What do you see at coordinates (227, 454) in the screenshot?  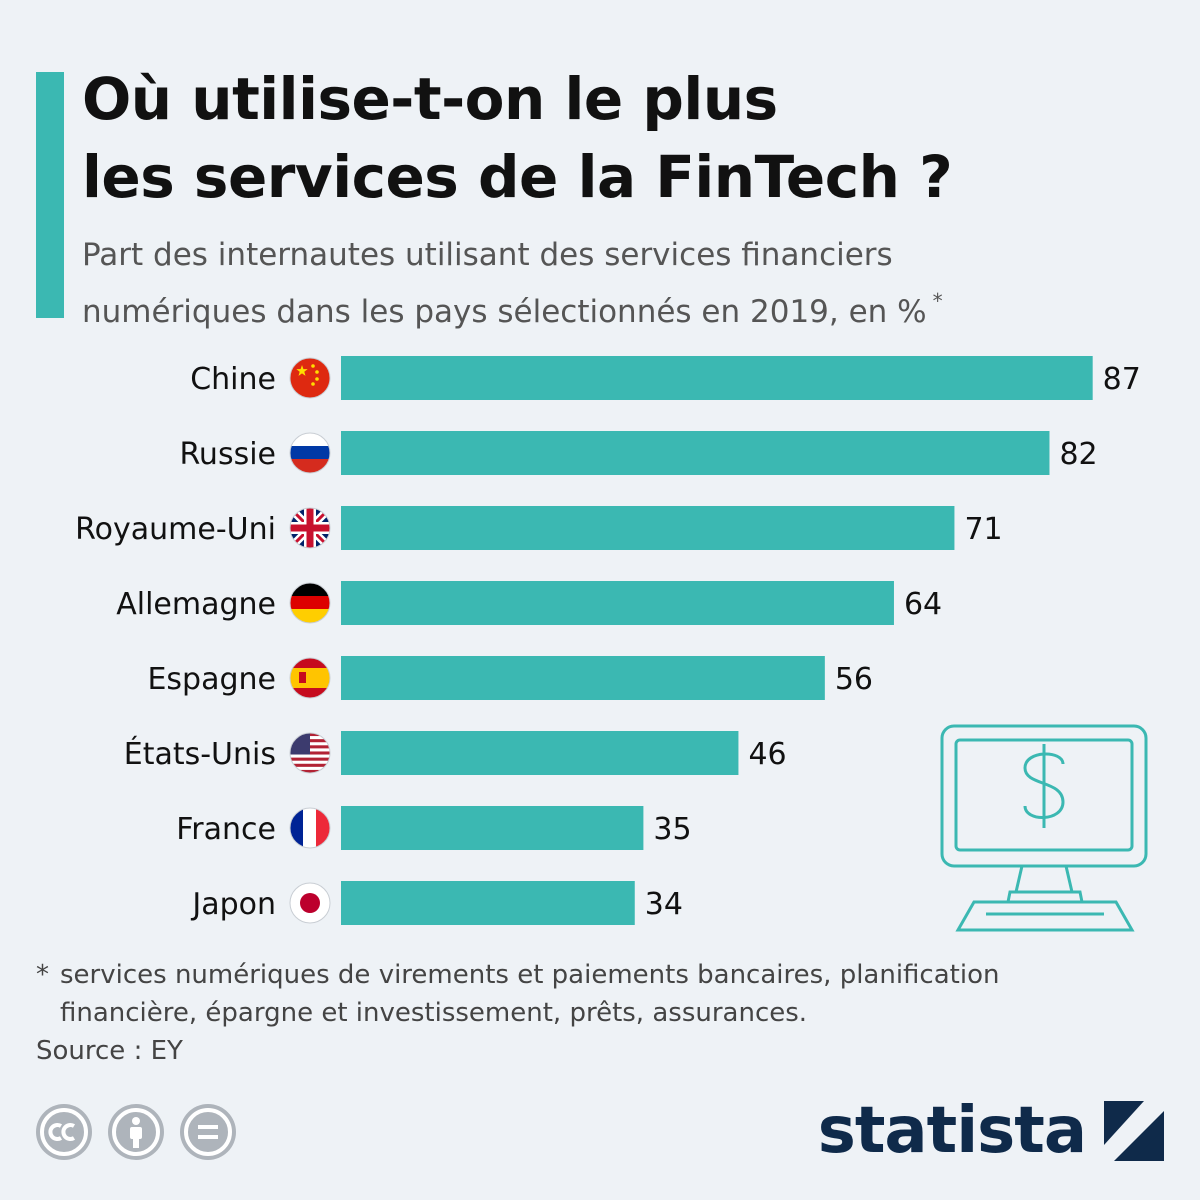 I see `category-label: Russie` at bounding box center [227, 454].